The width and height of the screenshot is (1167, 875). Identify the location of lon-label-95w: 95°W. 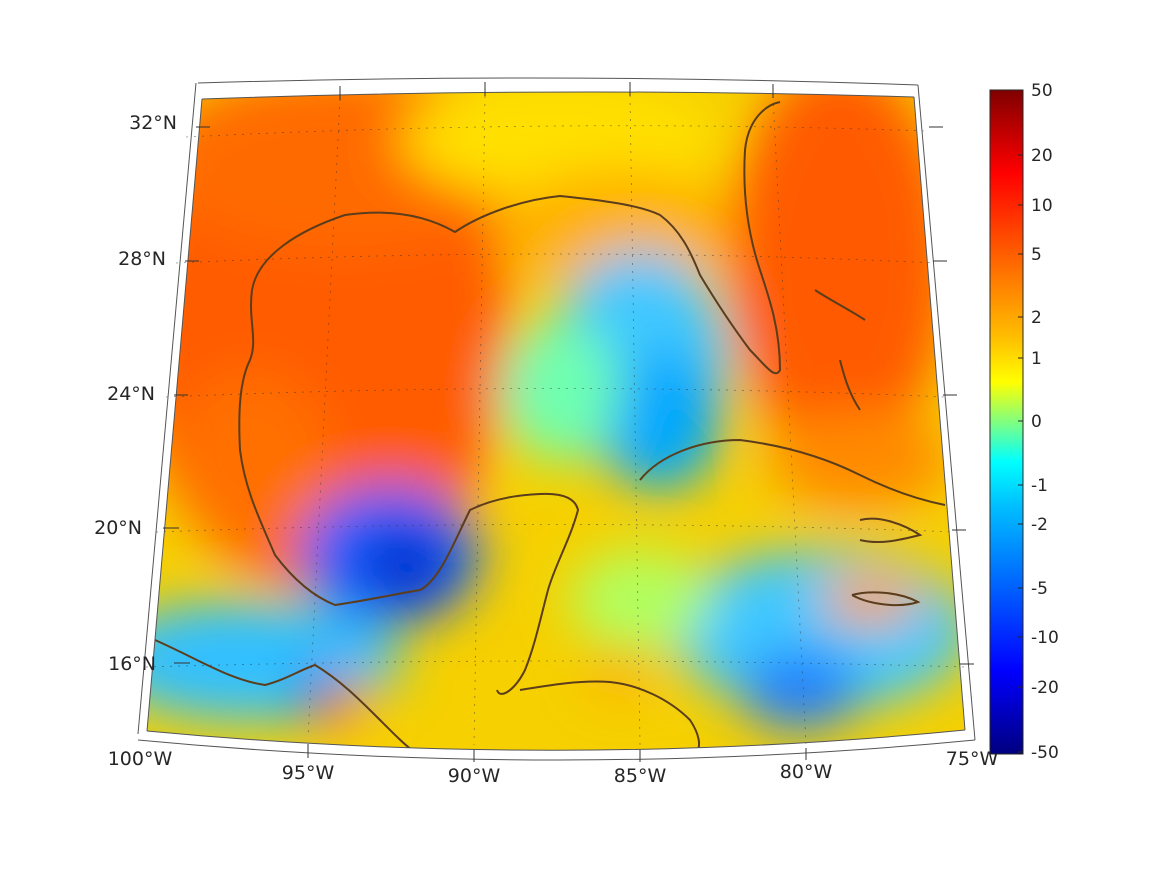
(308, 773).